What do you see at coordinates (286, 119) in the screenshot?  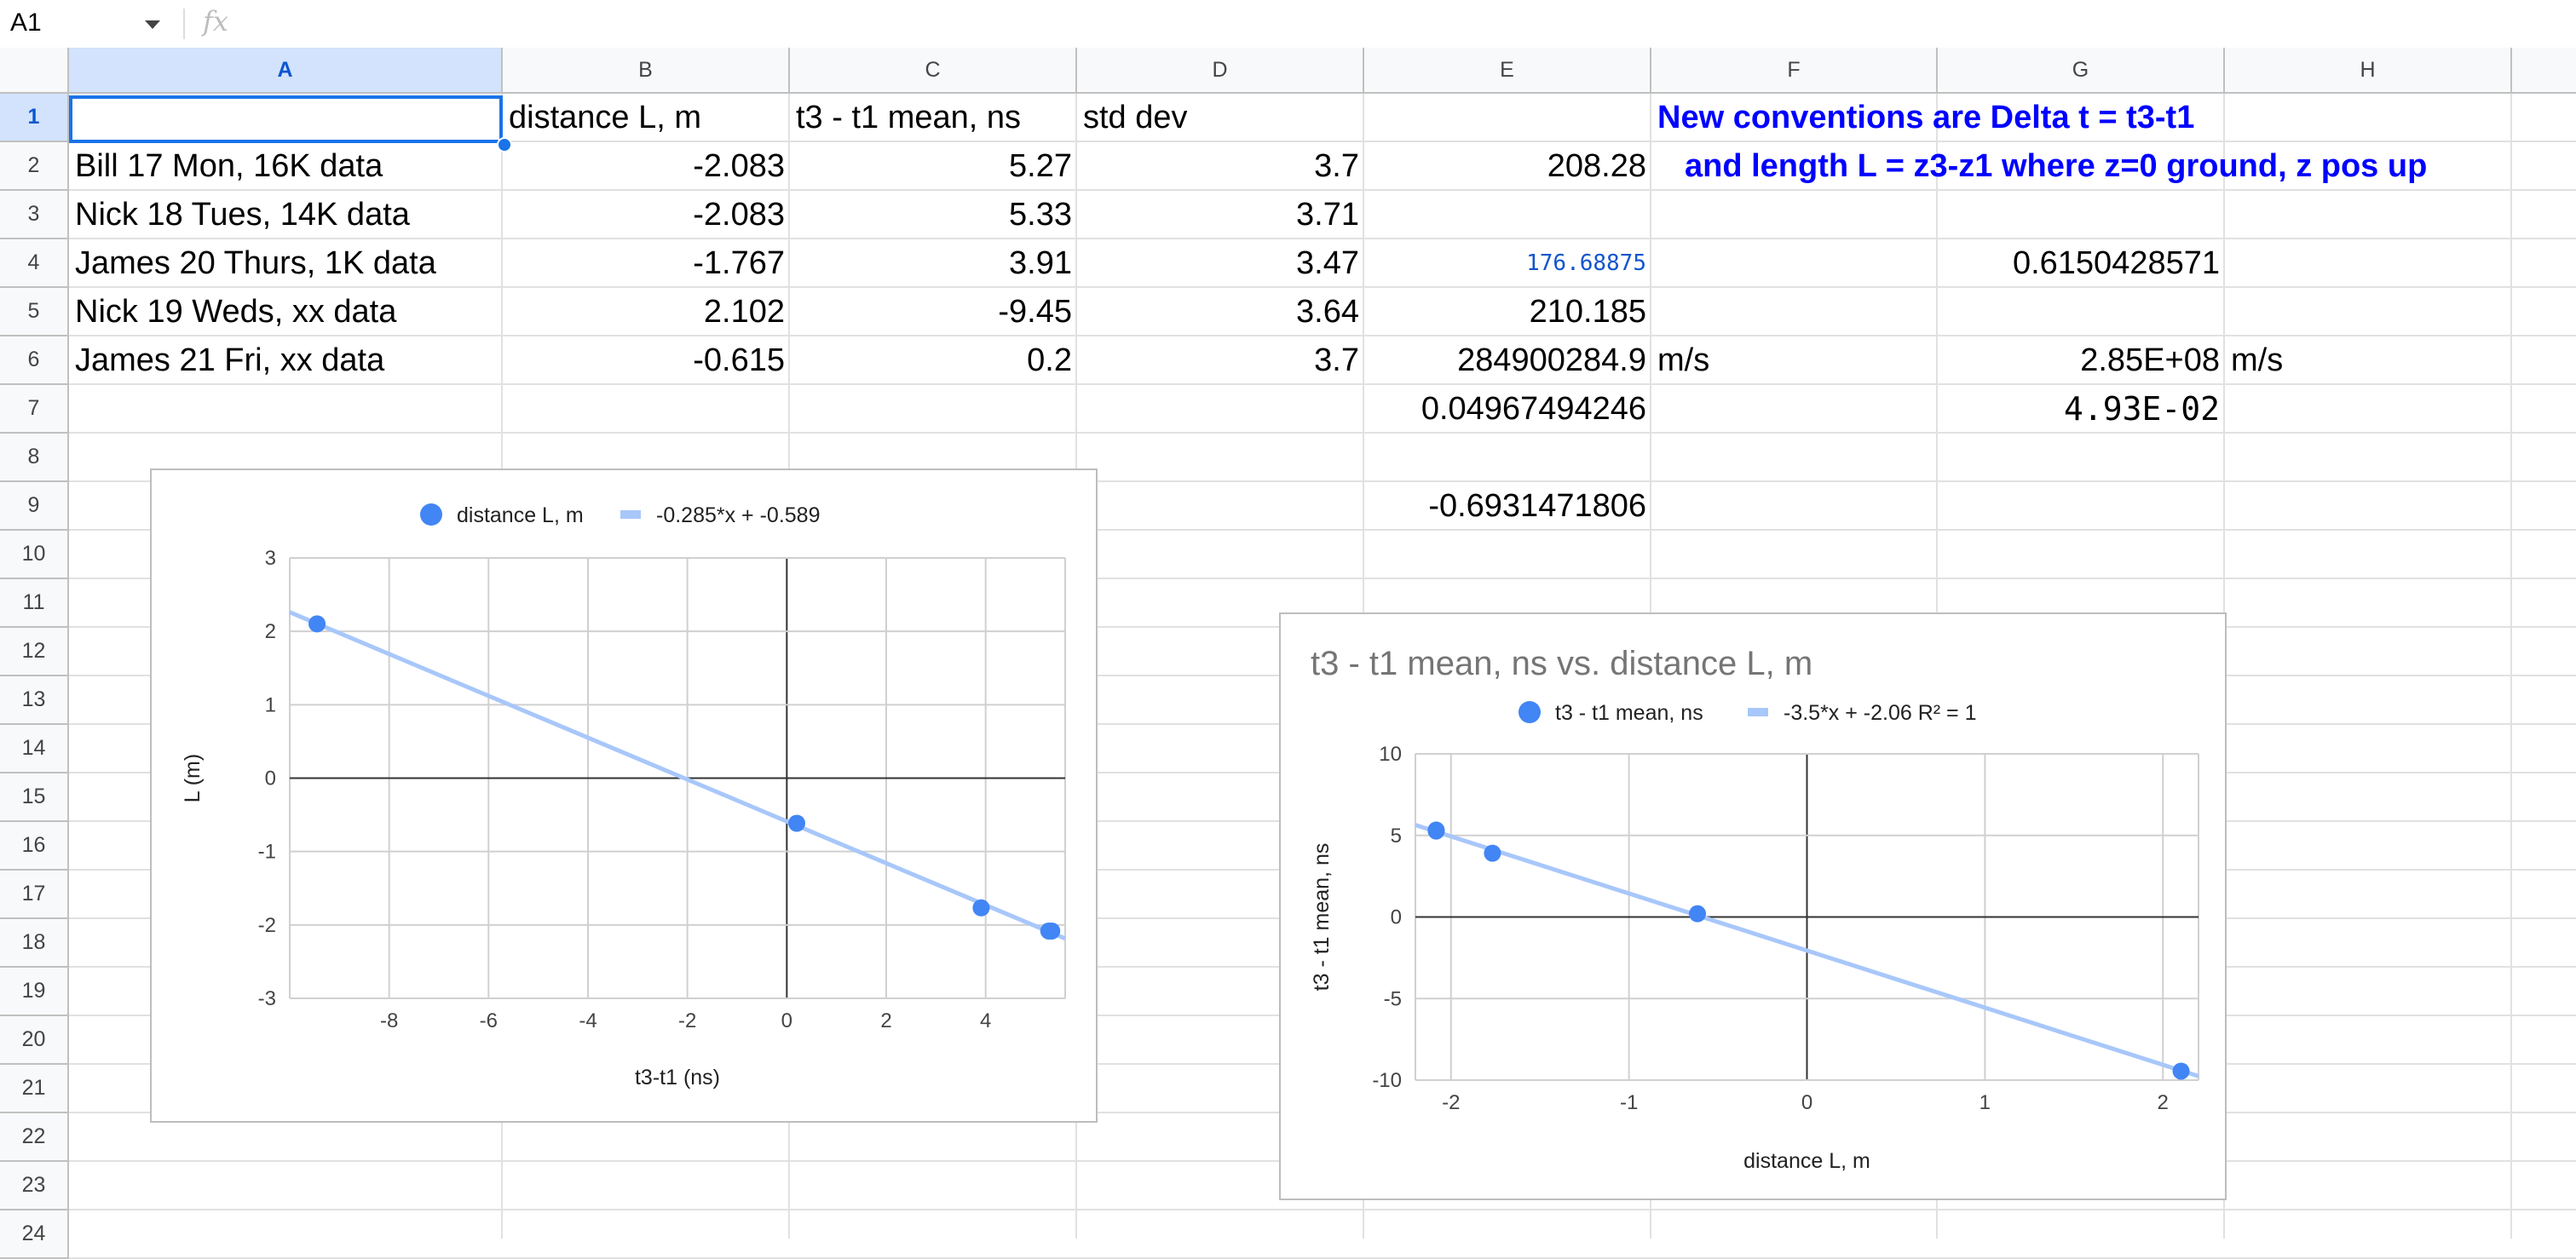 I see `active-cell-selection` at bounding box center [286, 119].